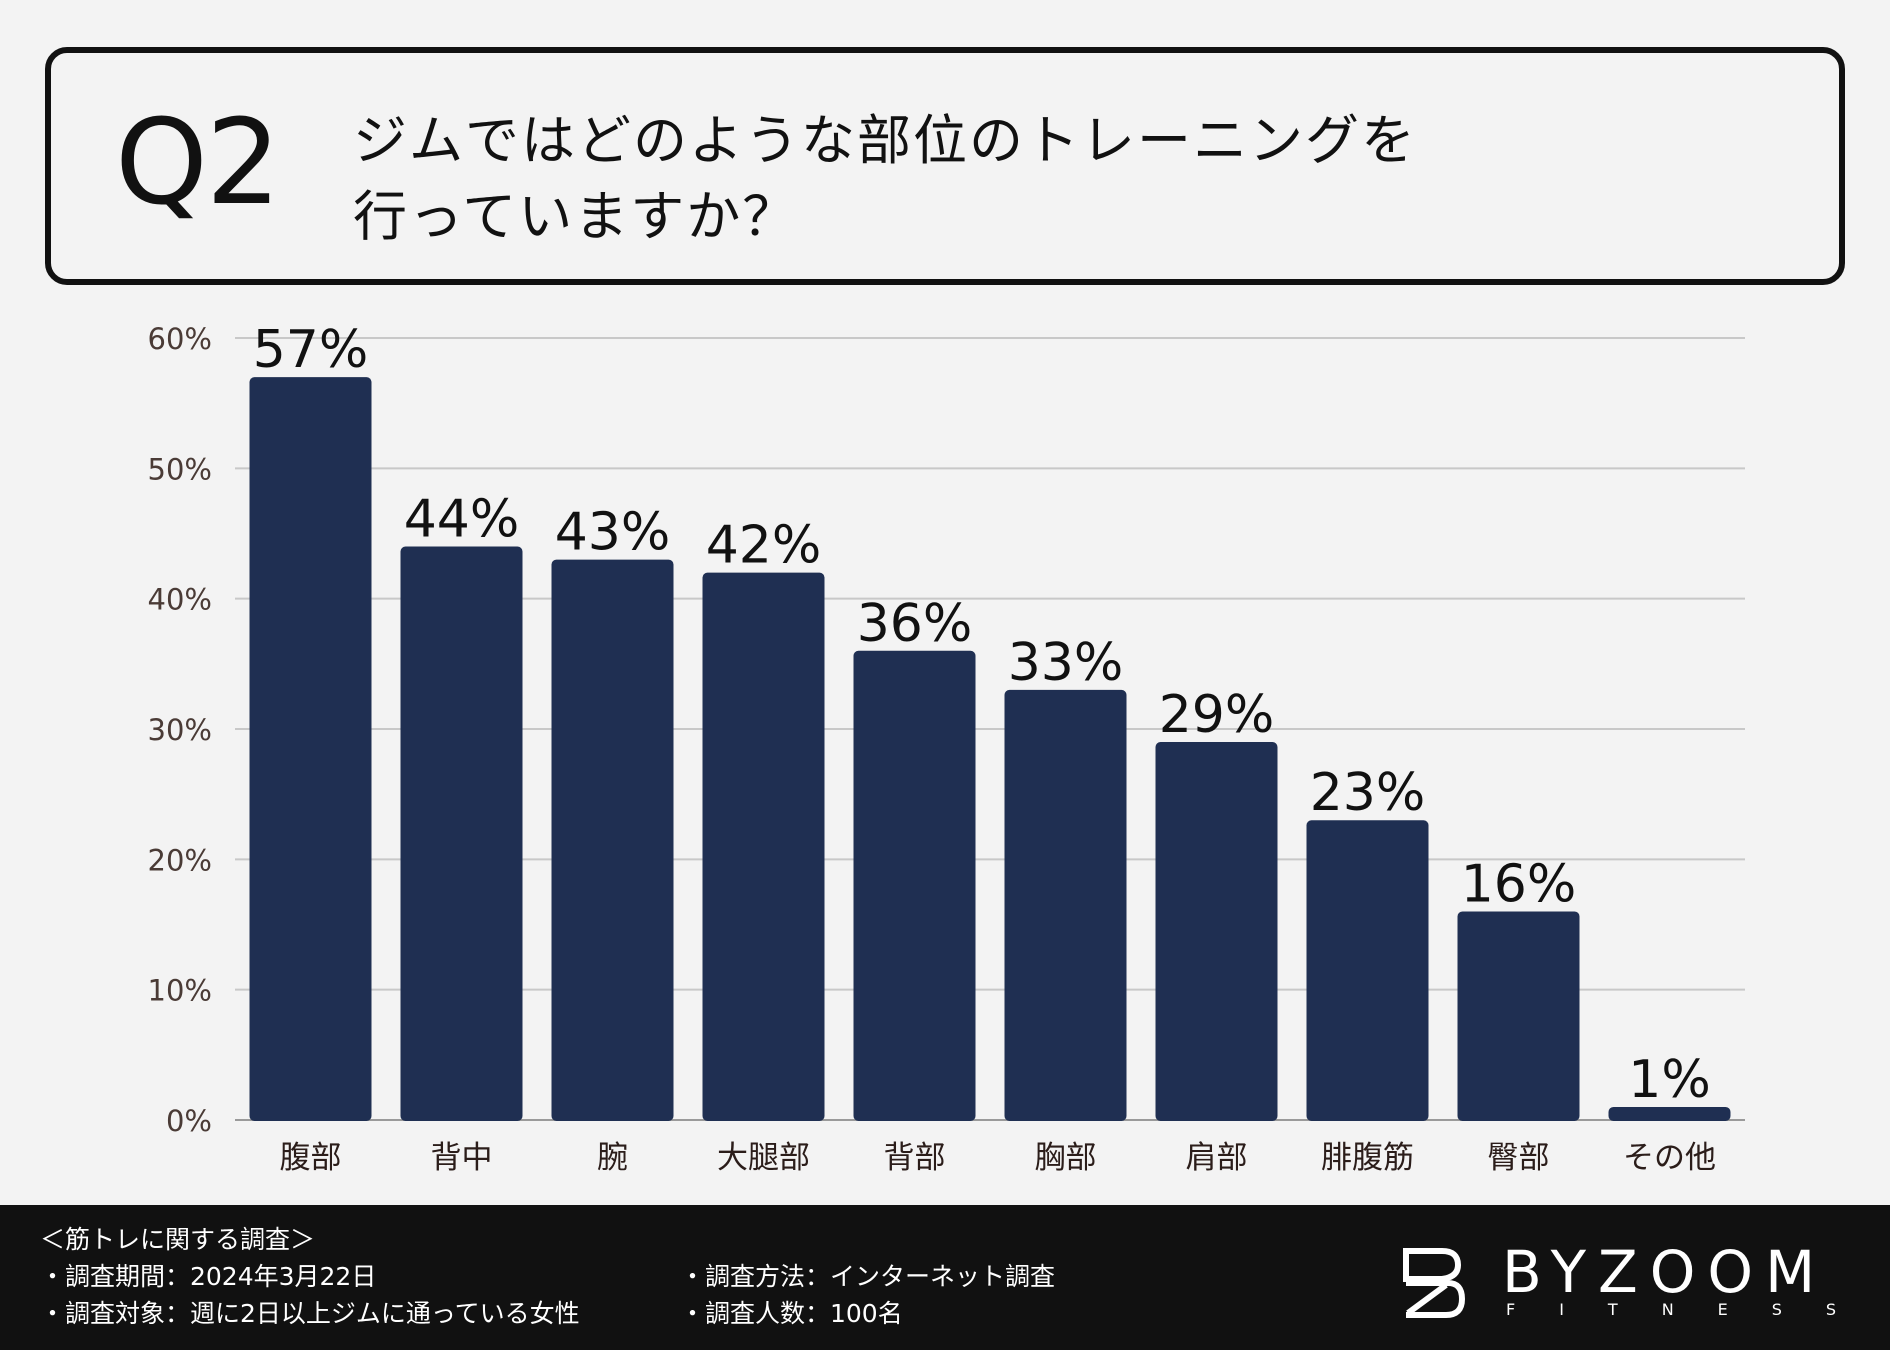  What do you see at coordinates (1053, 179) in the screenshot?
I see `question-text: ジムではどのような部位のトレーニングを 行っていますか？` at bounding box center [1053, 179].